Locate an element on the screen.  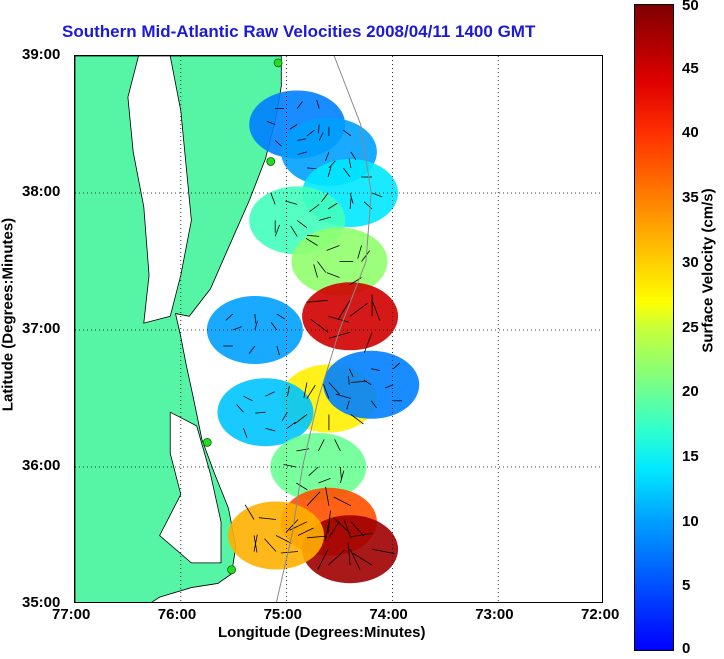
y-tick-label: 35:00 is located at coordinates (41, 602).